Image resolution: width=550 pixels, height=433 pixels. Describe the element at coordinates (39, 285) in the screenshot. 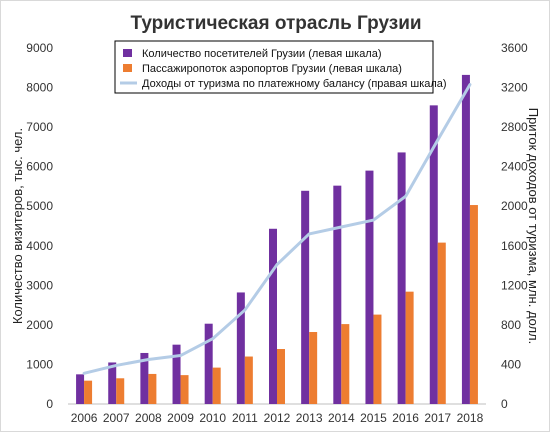

I see `y-tick-left: 3000` at that location.